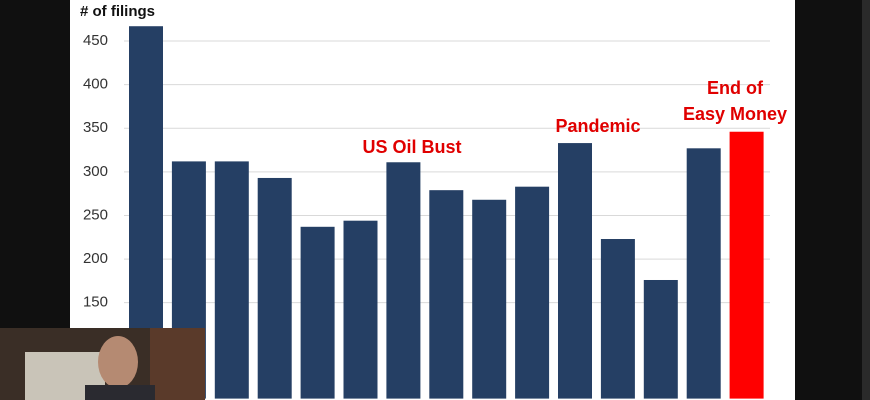 The image size is (870, 400). Describe the element at coordinates (95, 40) in the screenshot. I see `y-tick-label: 450` at that location.